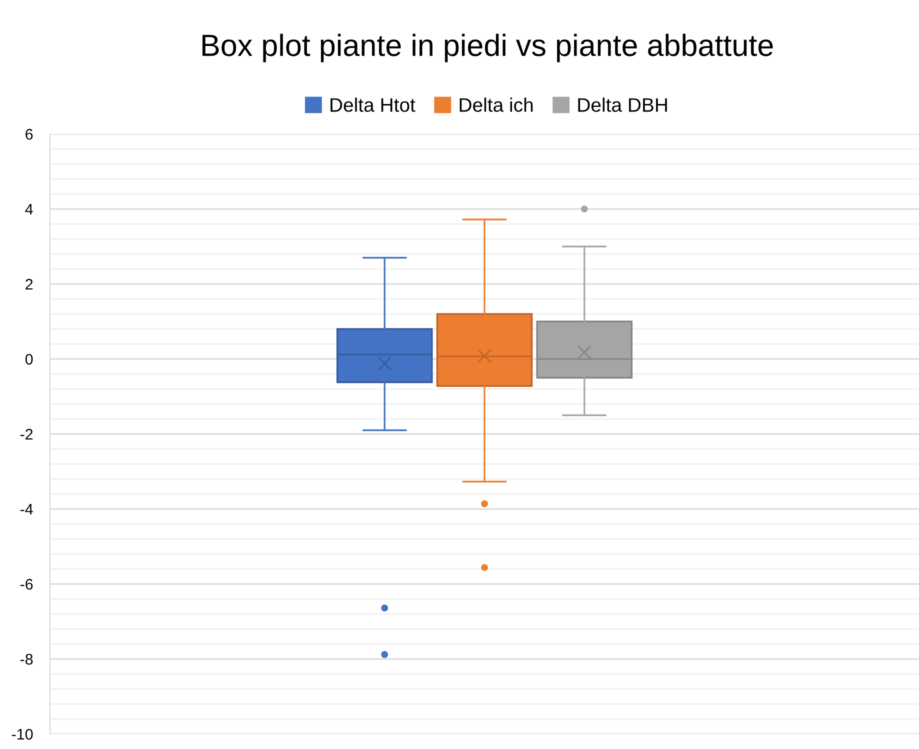  I want to click on legend-label: Delta DBH, so click(622, 105).